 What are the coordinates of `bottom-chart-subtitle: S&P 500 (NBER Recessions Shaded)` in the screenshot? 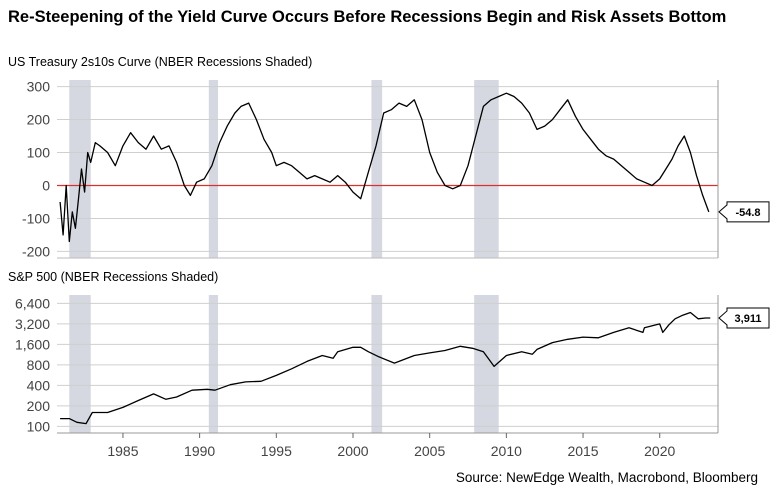 It's located at (113, 277).